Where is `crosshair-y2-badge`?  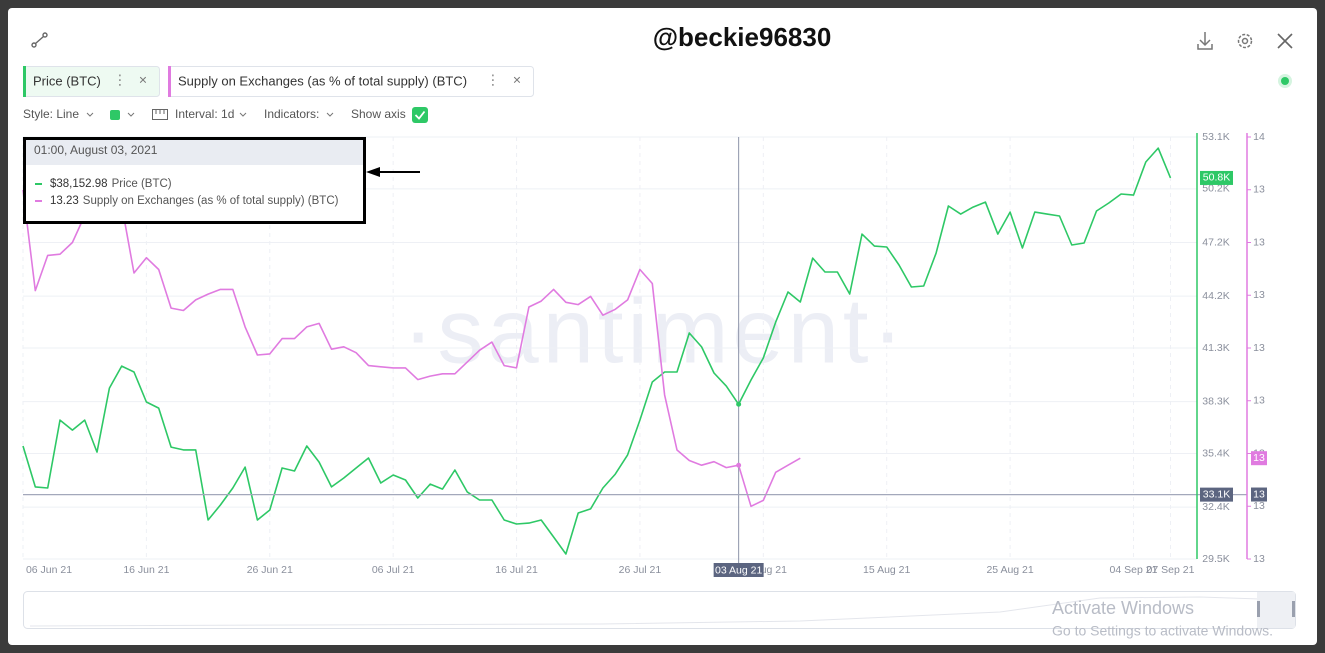
crosshair-y2-badge is located at coordinates (1259, 494).